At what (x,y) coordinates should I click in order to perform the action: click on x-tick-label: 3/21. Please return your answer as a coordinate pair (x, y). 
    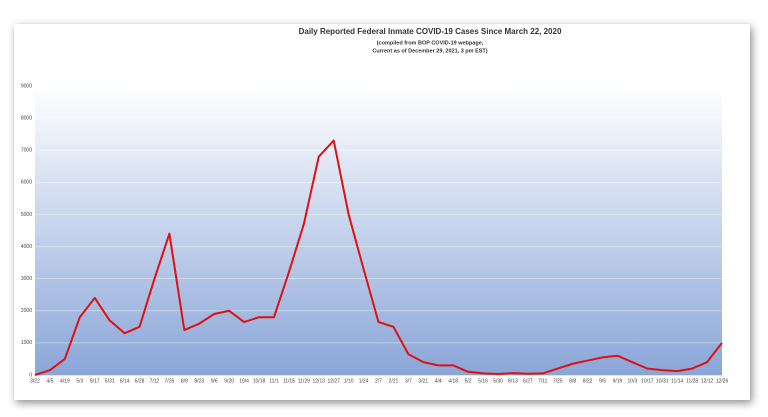
    Looking at the image, I should click on (423, 381).